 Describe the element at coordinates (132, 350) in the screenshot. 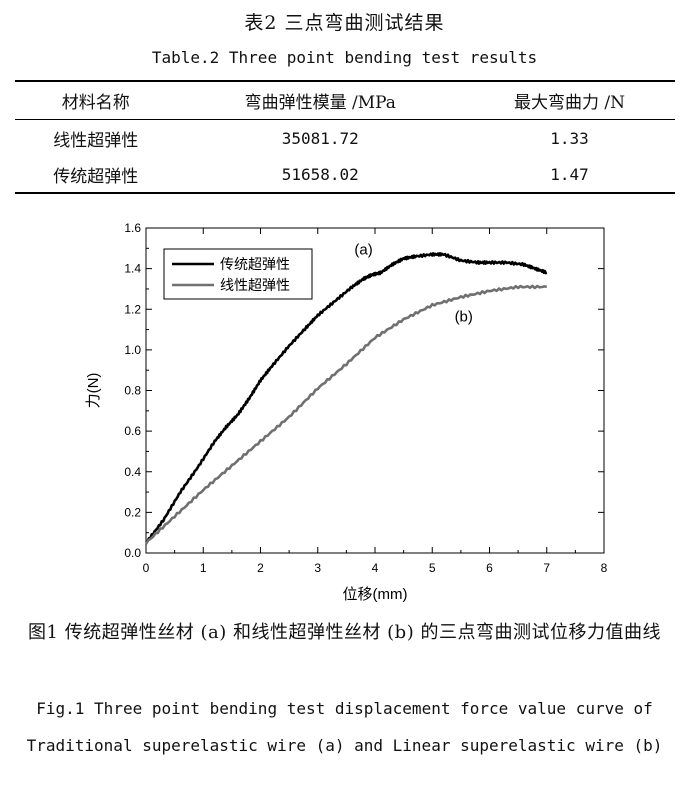

I see `y-tick-label: 1.0` at that location.